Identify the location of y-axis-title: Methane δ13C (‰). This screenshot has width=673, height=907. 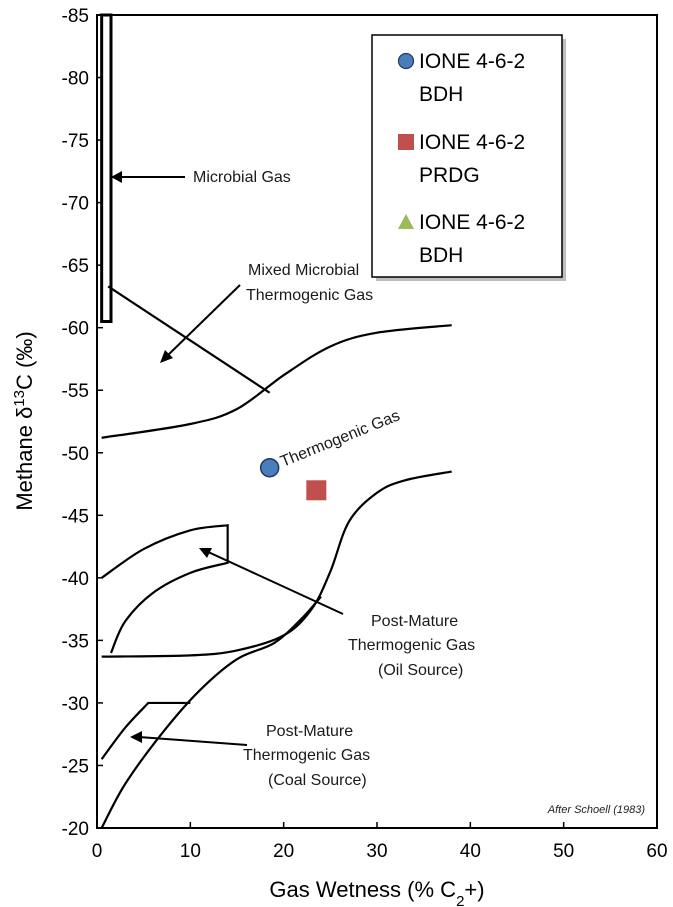
(24, 420).